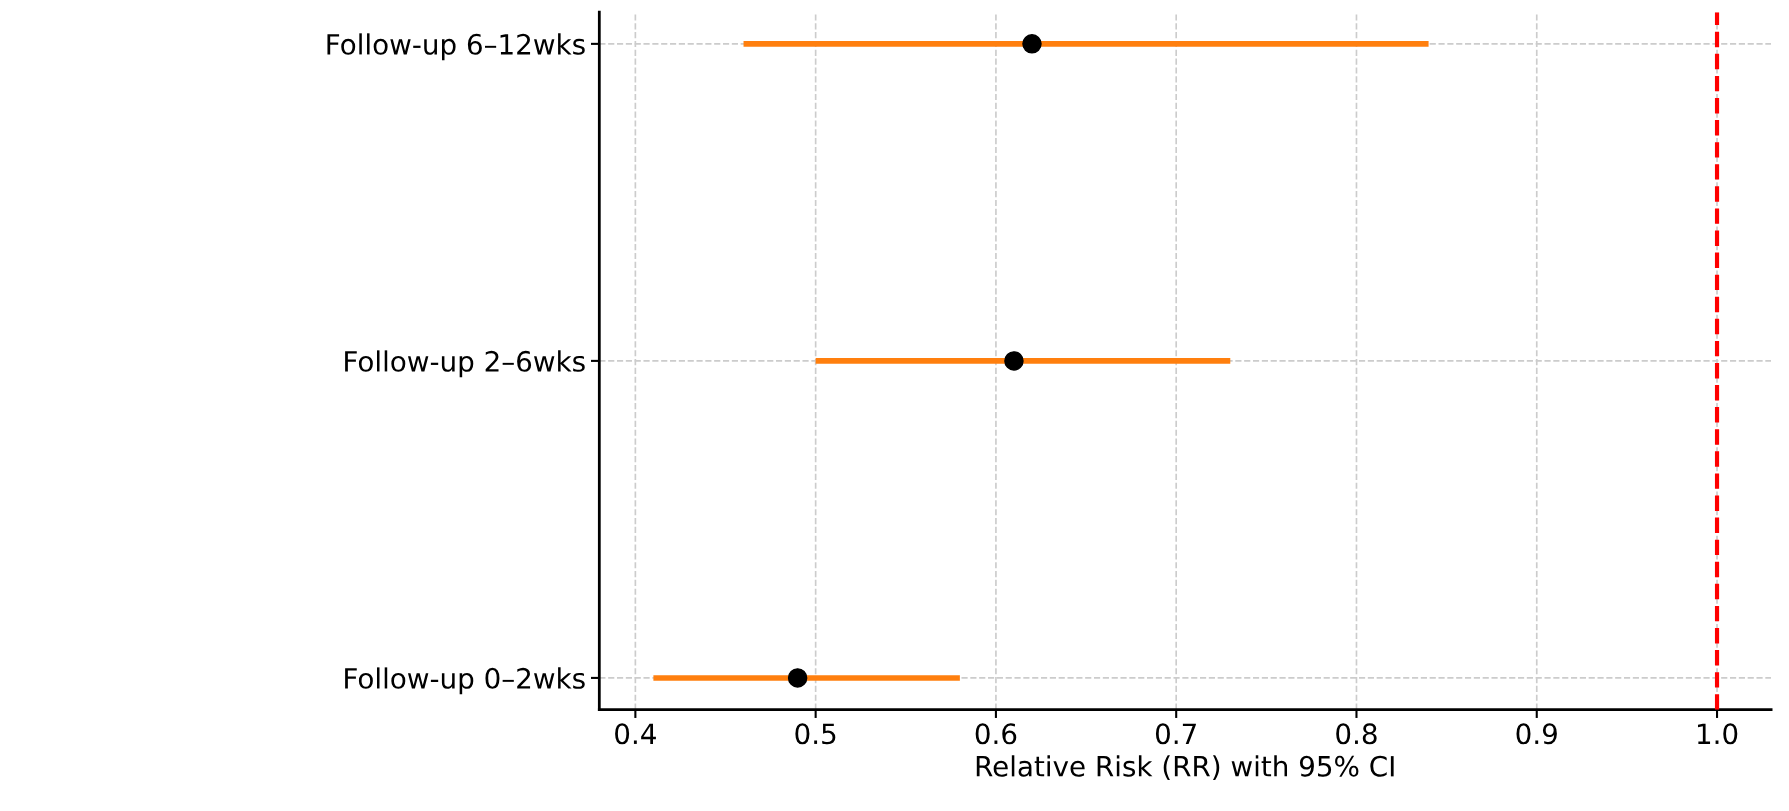 The height and width of the screenshot is (811, 1789). I want to click on x-tick-label: 0.5, so click(815, 734).